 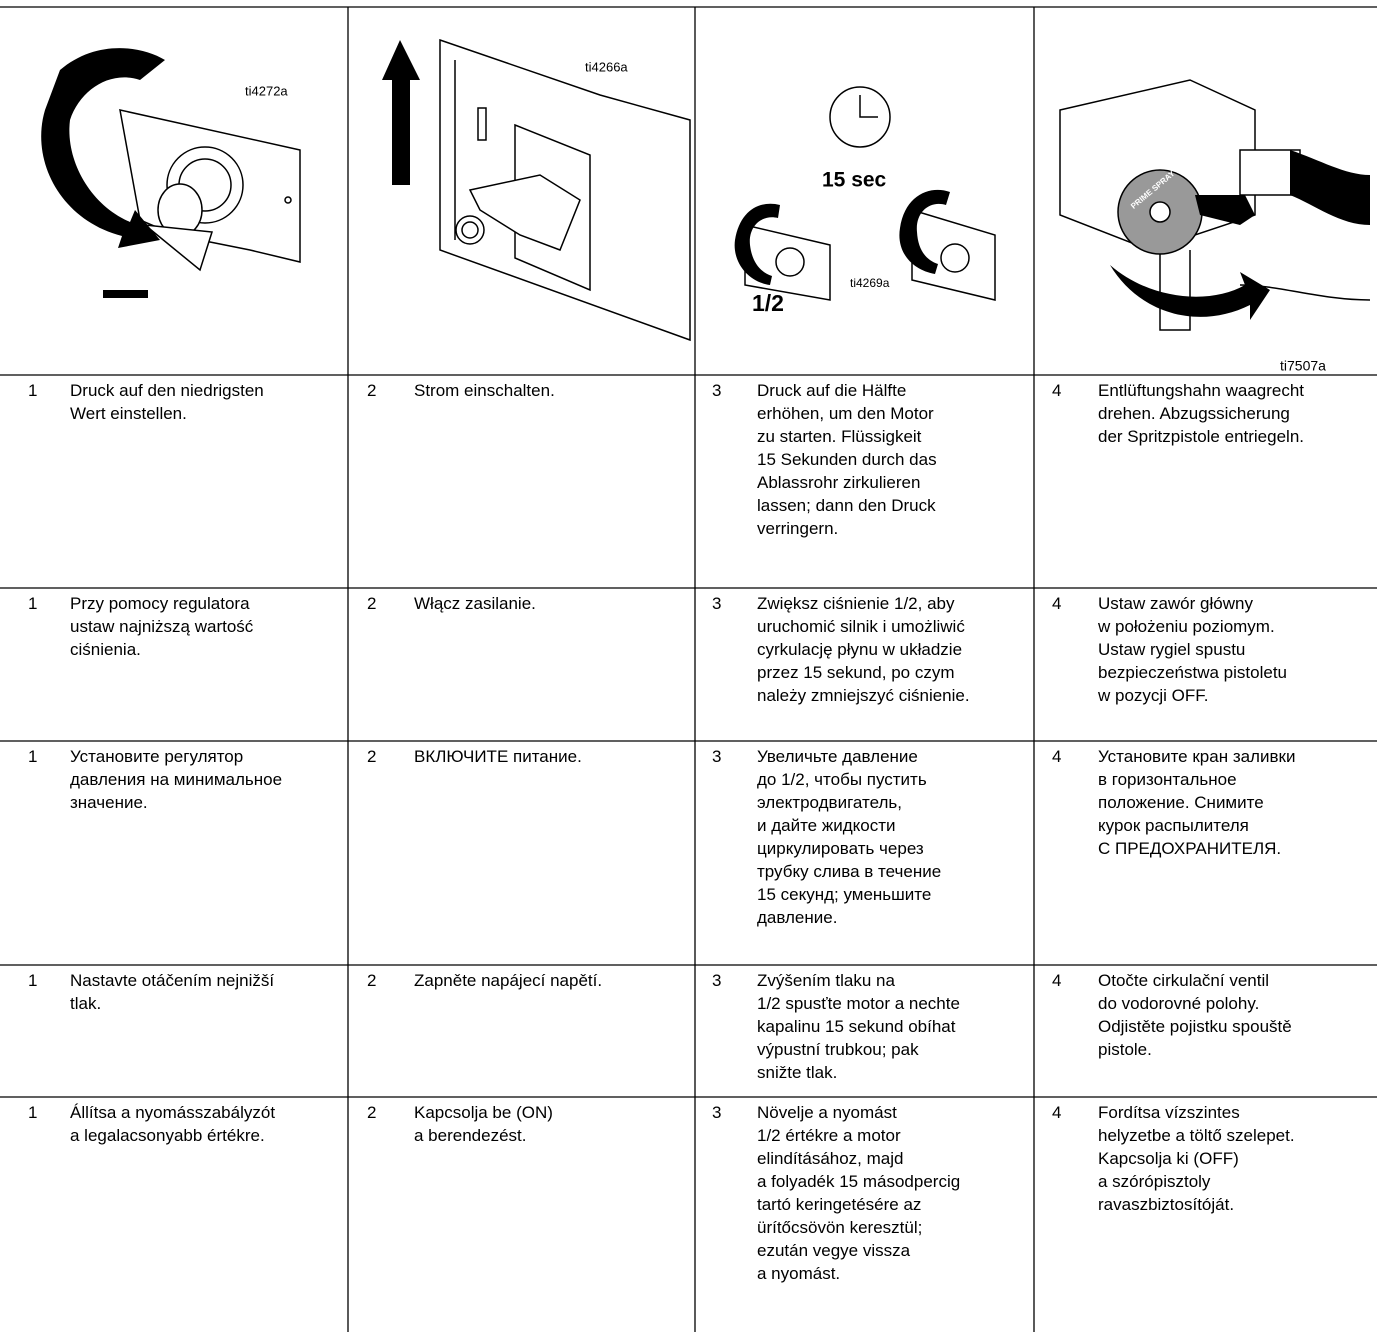 What do you see at coordinates (858, 1181) in the screenshot?
I see `step-text: a folyadék 15 másodpercig` at bounding box center [858, 1181].